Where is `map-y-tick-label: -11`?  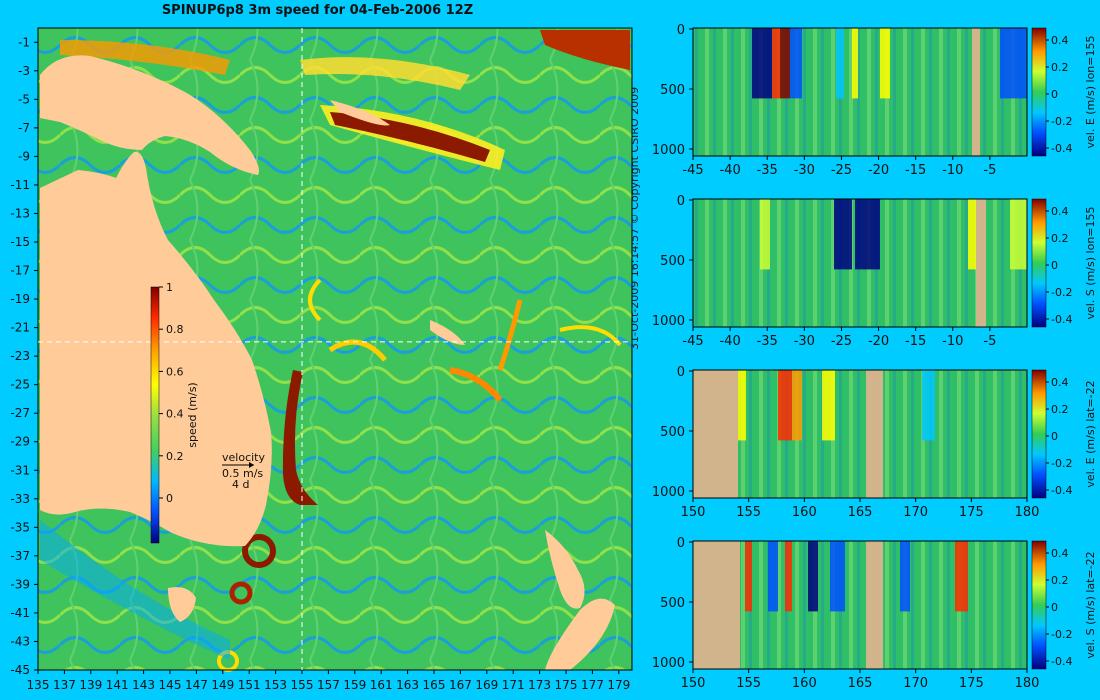
map-y-tick-label: -11 is located at coordinates (20, 185).